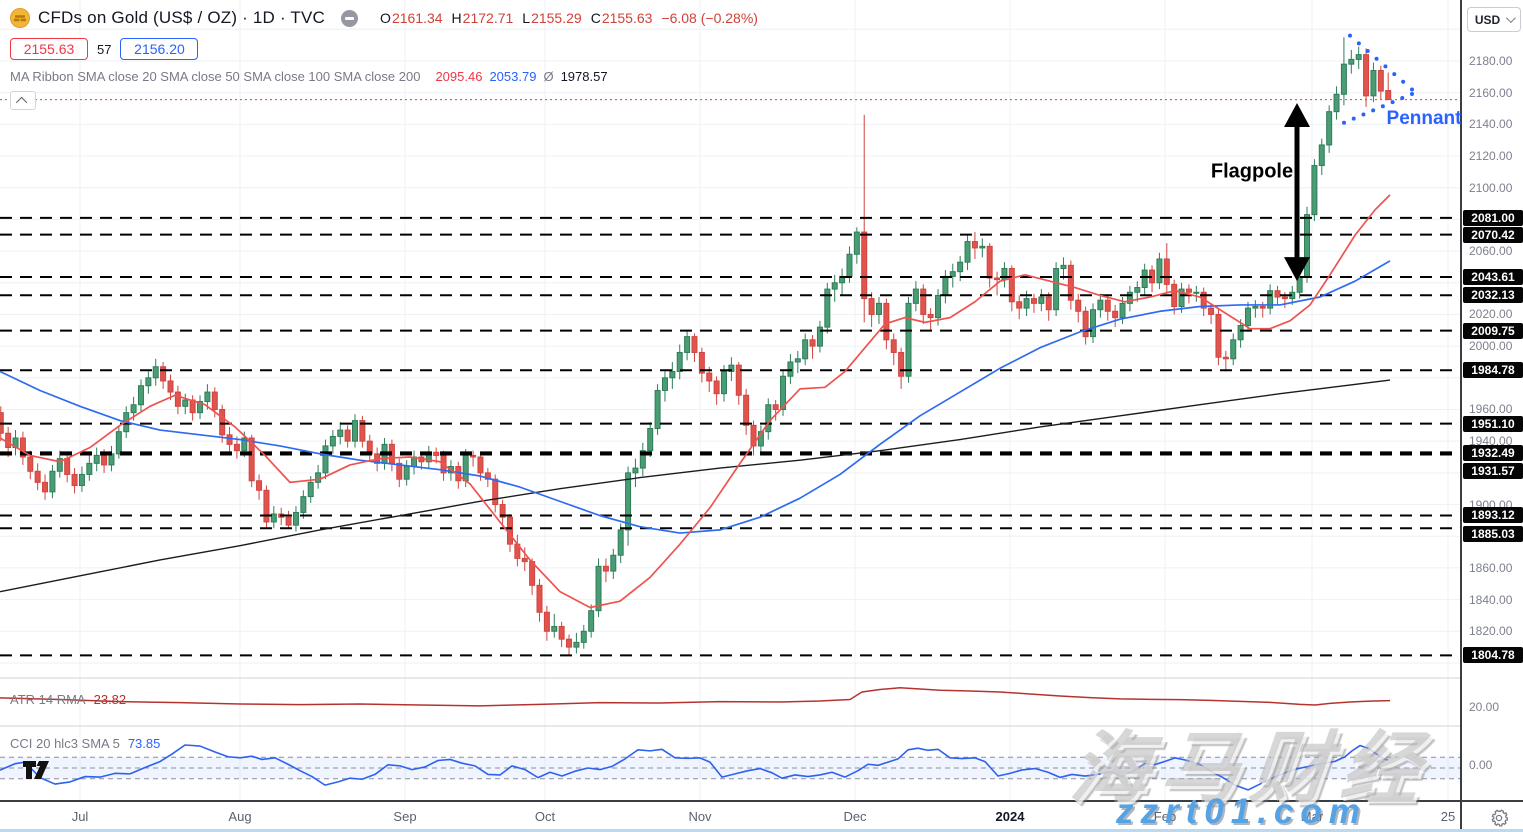 Image resolution: width=1523 pixels, height=832 pixels. What do you see at coordinates (23, 100) in the screenshot?
I see `legend-collapse-button` at bounding box center [23, 100].